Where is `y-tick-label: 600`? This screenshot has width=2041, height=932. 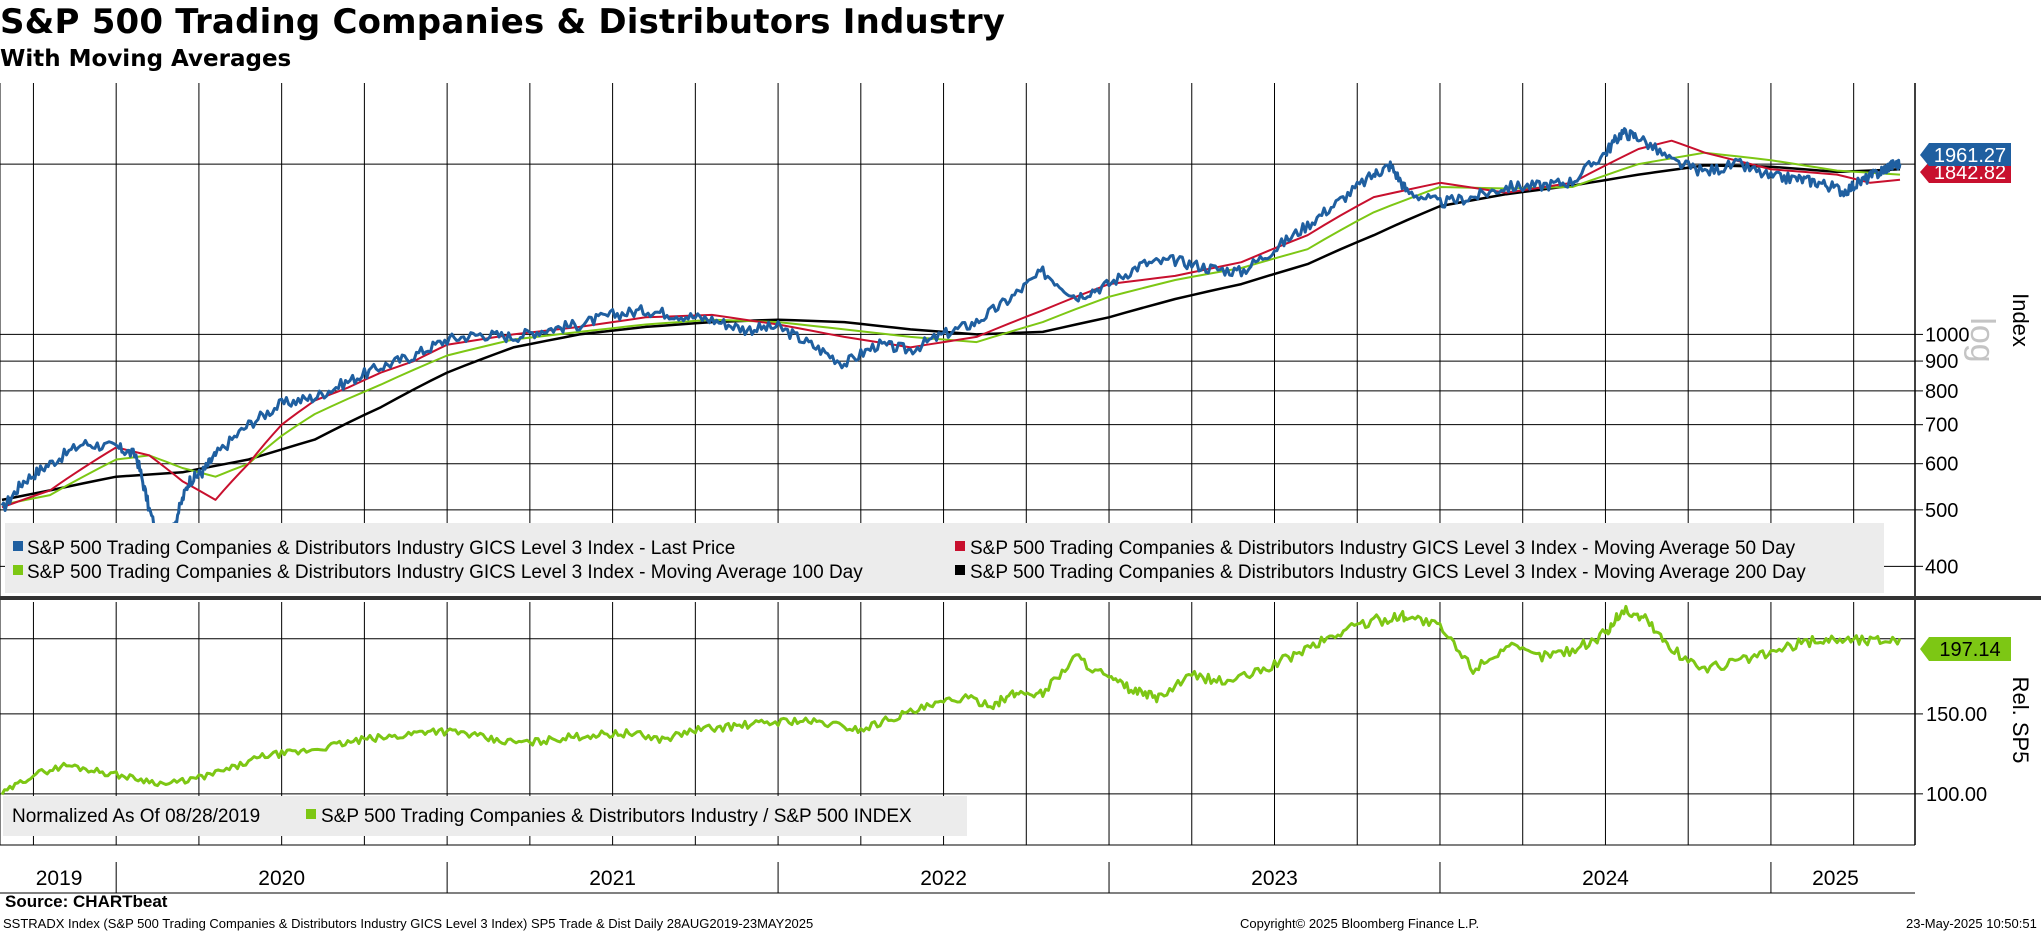
y-tick-label: 600 is located at coordinates (1941, 465).